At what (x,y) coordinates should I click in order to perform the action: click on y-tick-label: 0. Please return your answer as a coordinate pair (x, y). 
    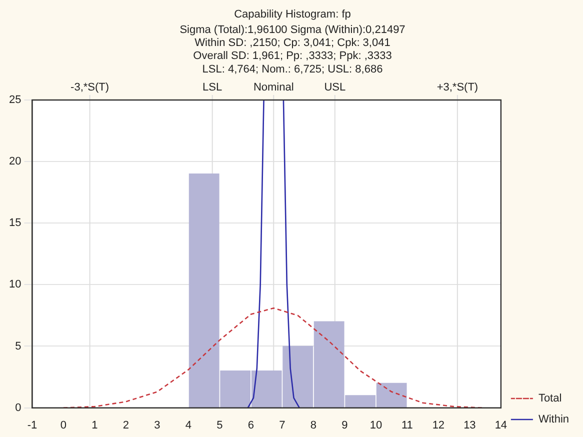
    Looking at the image, I should click on (18, 408).